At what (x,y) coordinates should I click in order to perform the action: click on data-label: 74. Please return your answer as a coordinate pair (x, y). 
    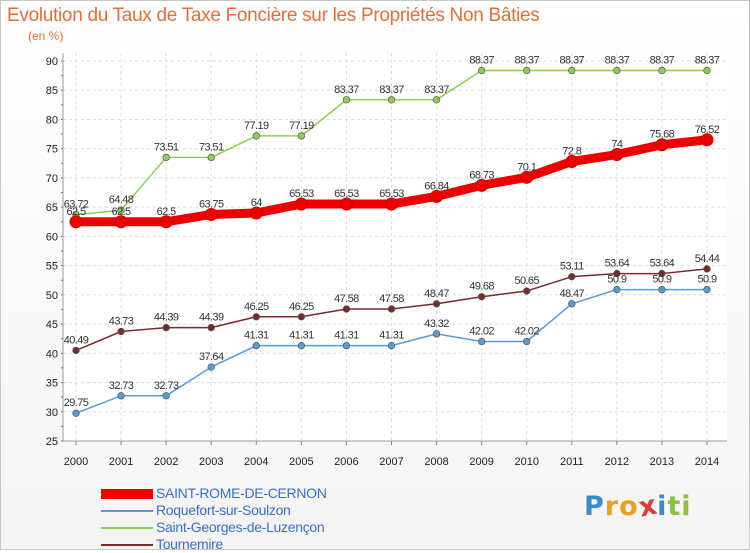
    Looking at the image, I should click on (617, 145).